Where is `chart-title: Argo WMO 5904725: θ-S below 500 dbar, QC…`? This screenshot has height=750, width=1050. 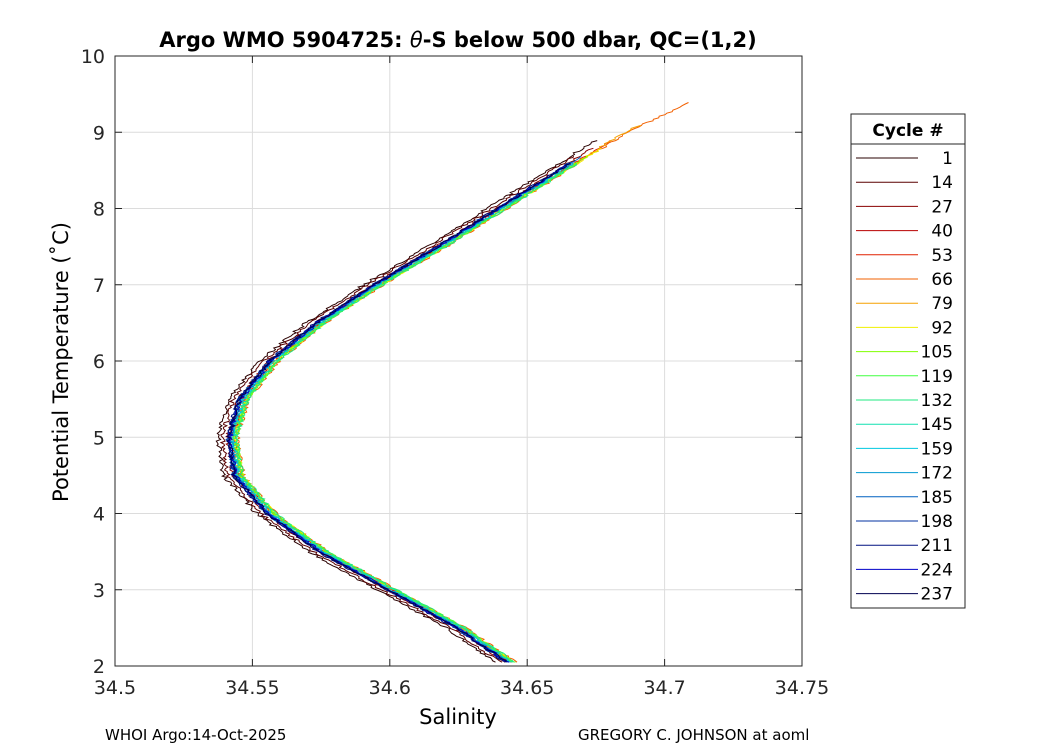
chart-title: Argo WMO 5904725: θ-S below 500 dbar, QC… is located at coordinates (457, 40).